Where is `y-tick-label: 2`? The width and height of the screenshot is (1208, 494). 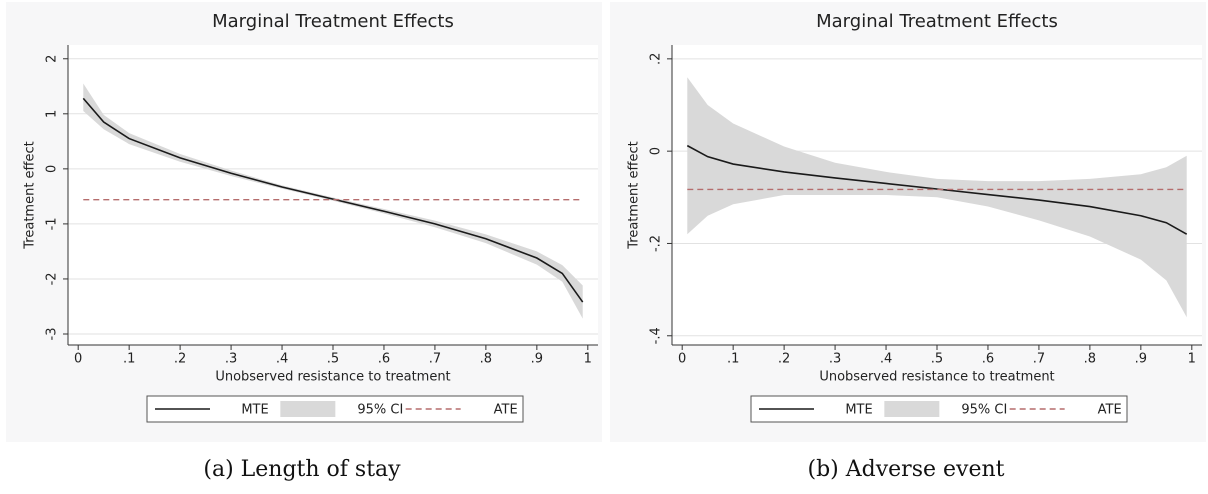
y-tick-label: 2 is located at coordinates (52, 59).